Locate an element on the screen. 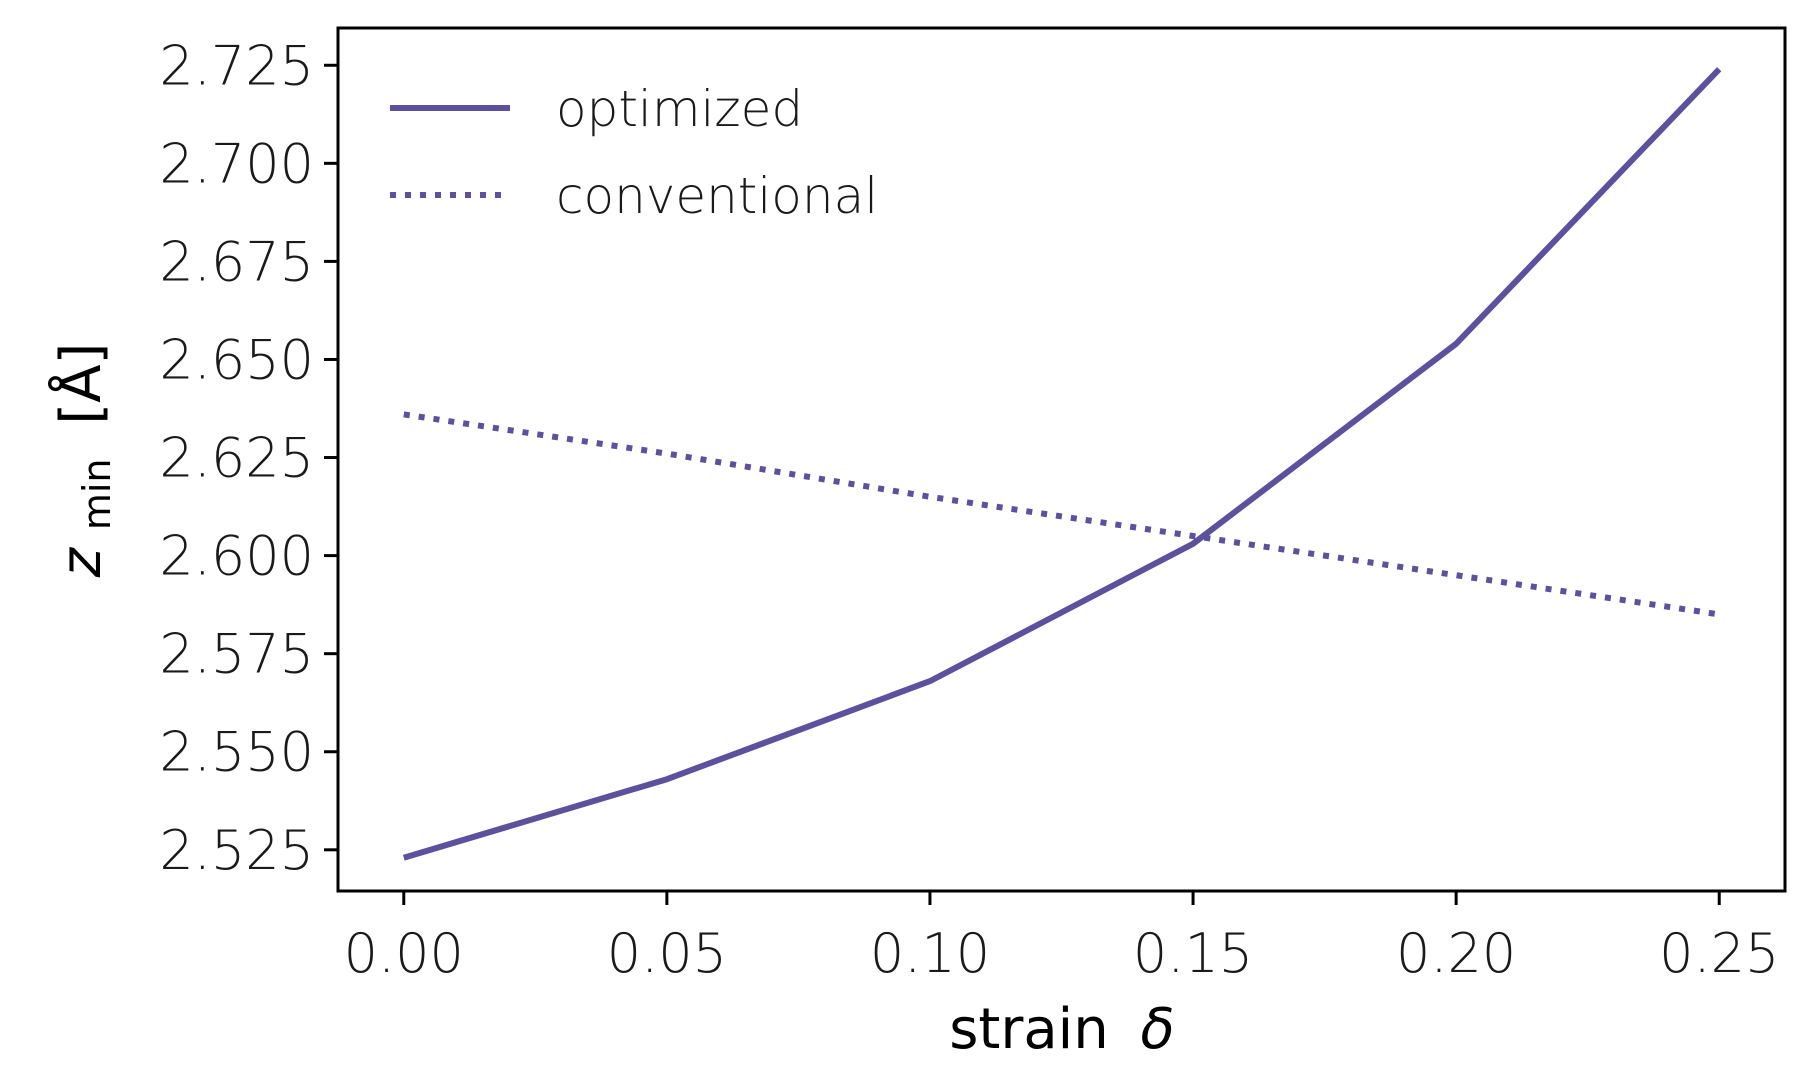 The image size is (1815, 1086). legend: optimized conventional is located at coordinates (634, 152).